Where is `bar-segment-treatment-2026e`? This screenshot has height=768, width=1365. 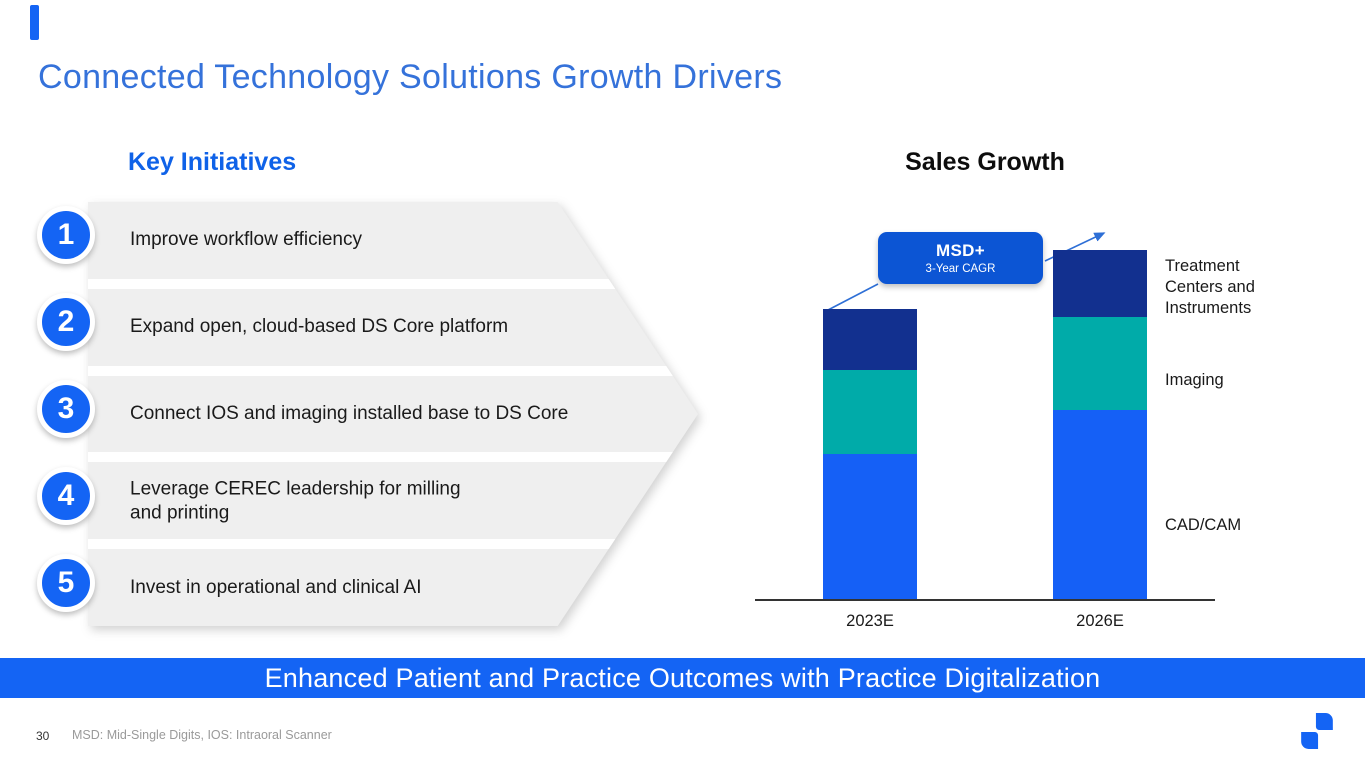
bar-segment-treatment-2026e is located at coordinates (1100, 283).